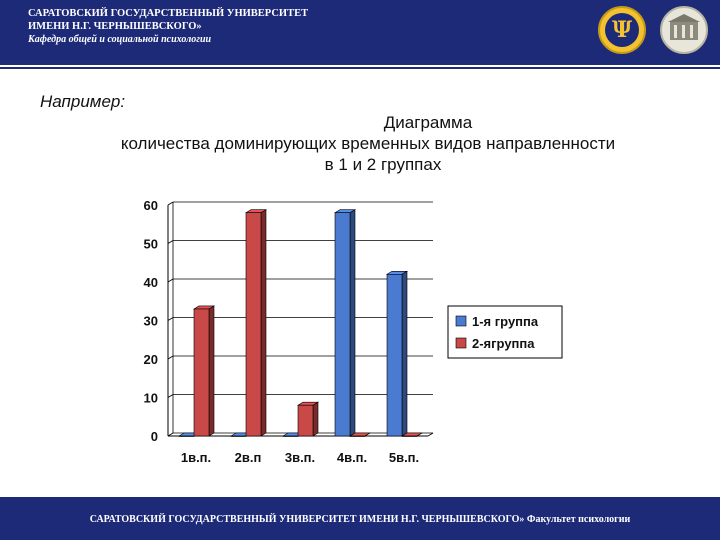  Describe the element at coordinates (352, 457) in the screenshot. I see `x-tick-label: 4в.п.` at that location.